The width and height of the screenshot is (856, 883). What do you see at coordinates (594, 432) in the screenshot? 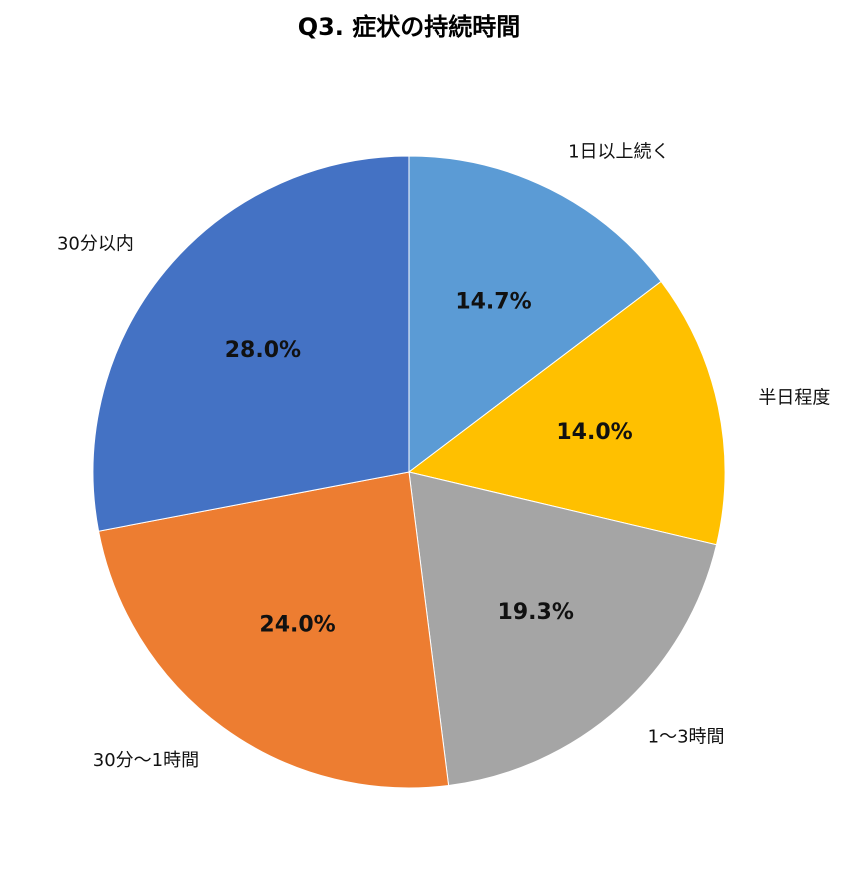
I see `value-label: 14.0%` at bounding box center [594, 432].